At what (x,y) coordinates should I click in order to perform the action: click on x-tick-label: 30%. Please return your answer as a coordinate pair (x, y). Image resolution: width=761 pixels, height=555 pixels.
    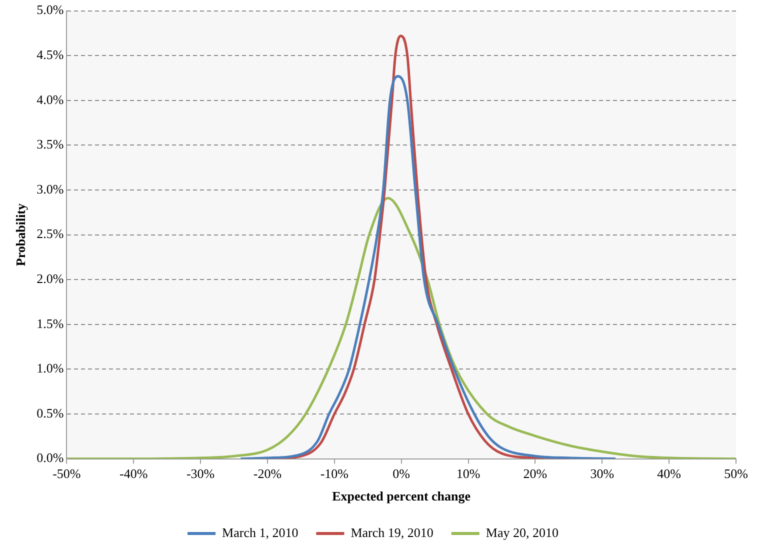
    Looking at the image, I should click on (602, 474).